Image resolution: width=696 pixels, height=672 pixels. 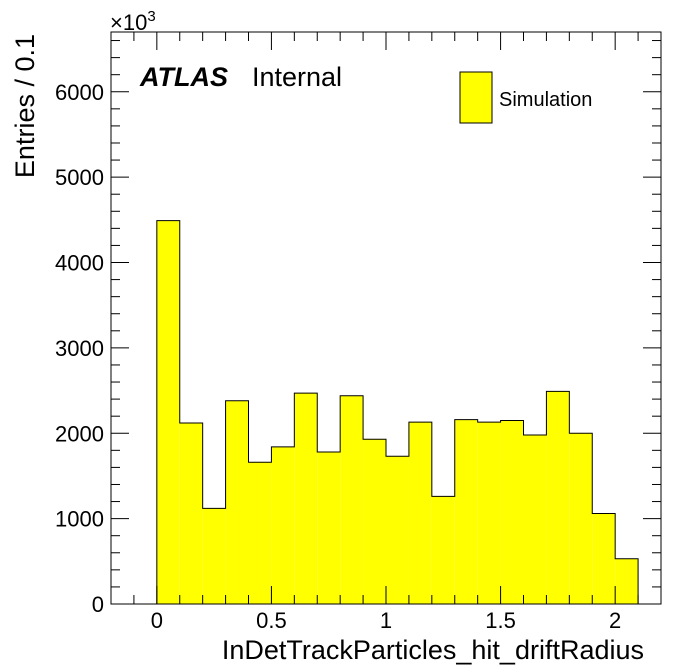 I want to click on x-tick-labels: 0 0.5 1 1.5 2, so click(x=386, y=620).